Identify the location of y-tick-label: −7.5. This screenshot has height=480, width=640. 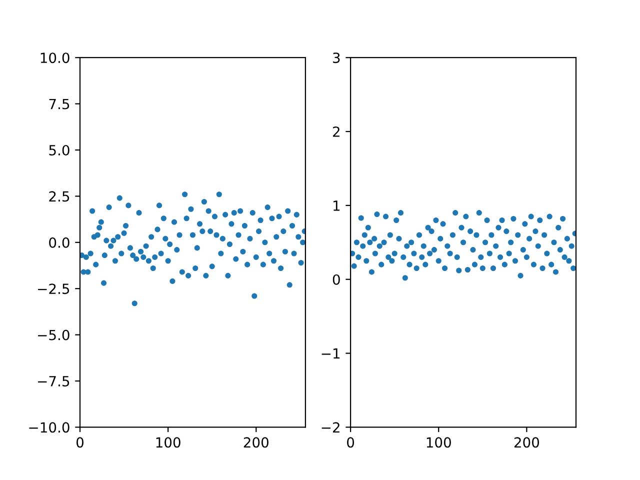
(54, 381).